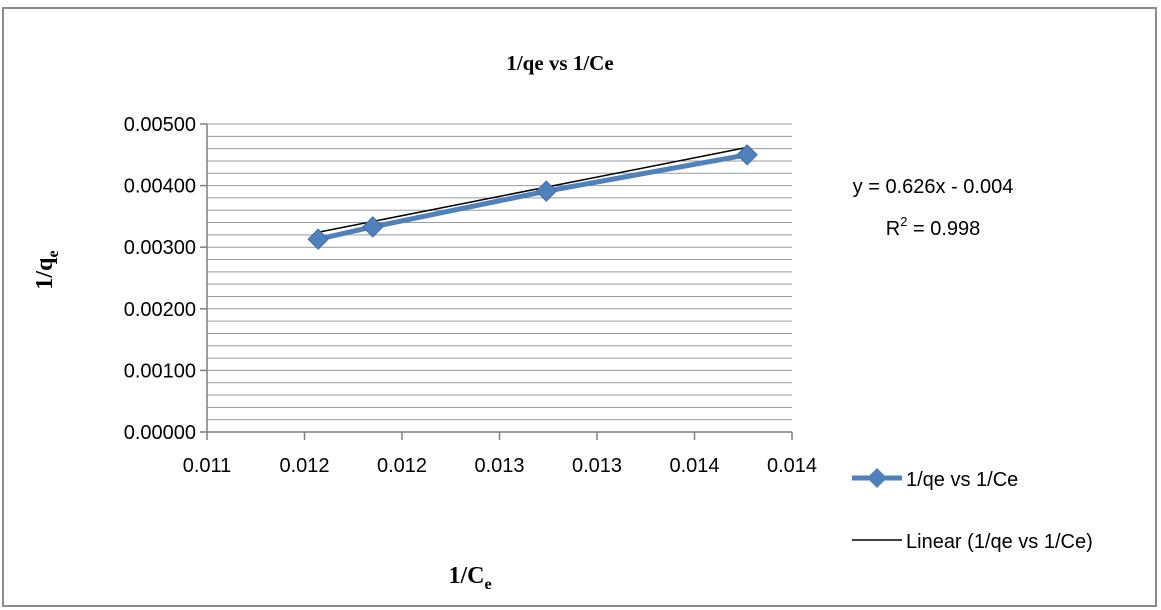  I want to click on chart-title: 1/qe vs 1/Ce, so click(559, 63).